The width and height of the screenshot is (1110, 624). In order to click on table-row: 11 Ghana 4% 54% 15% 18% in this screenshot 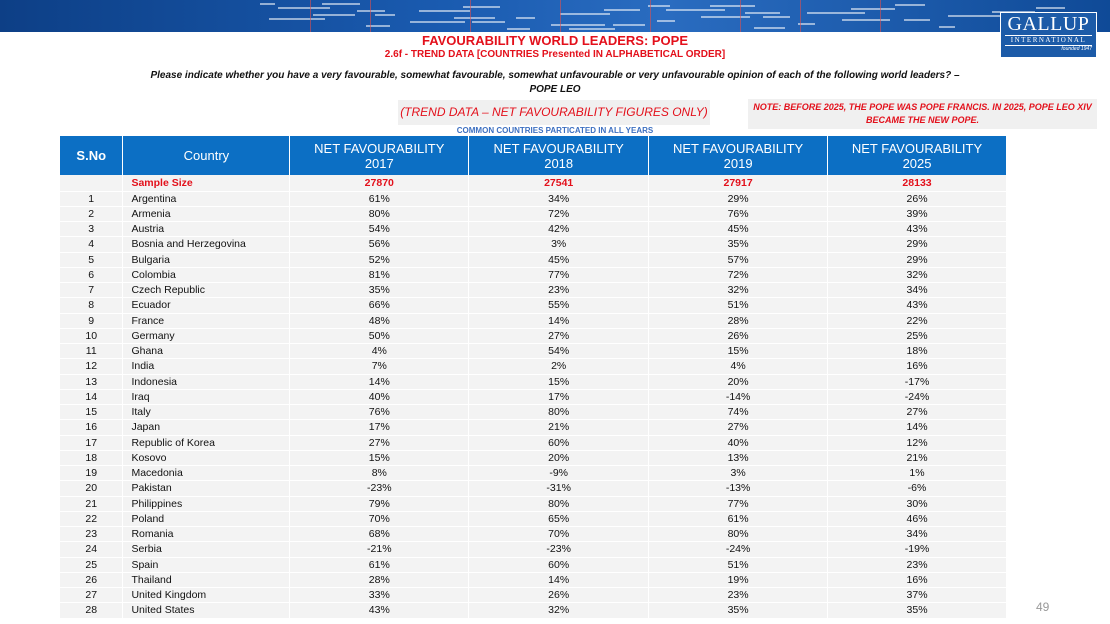, I will do `click(533, 351)`.